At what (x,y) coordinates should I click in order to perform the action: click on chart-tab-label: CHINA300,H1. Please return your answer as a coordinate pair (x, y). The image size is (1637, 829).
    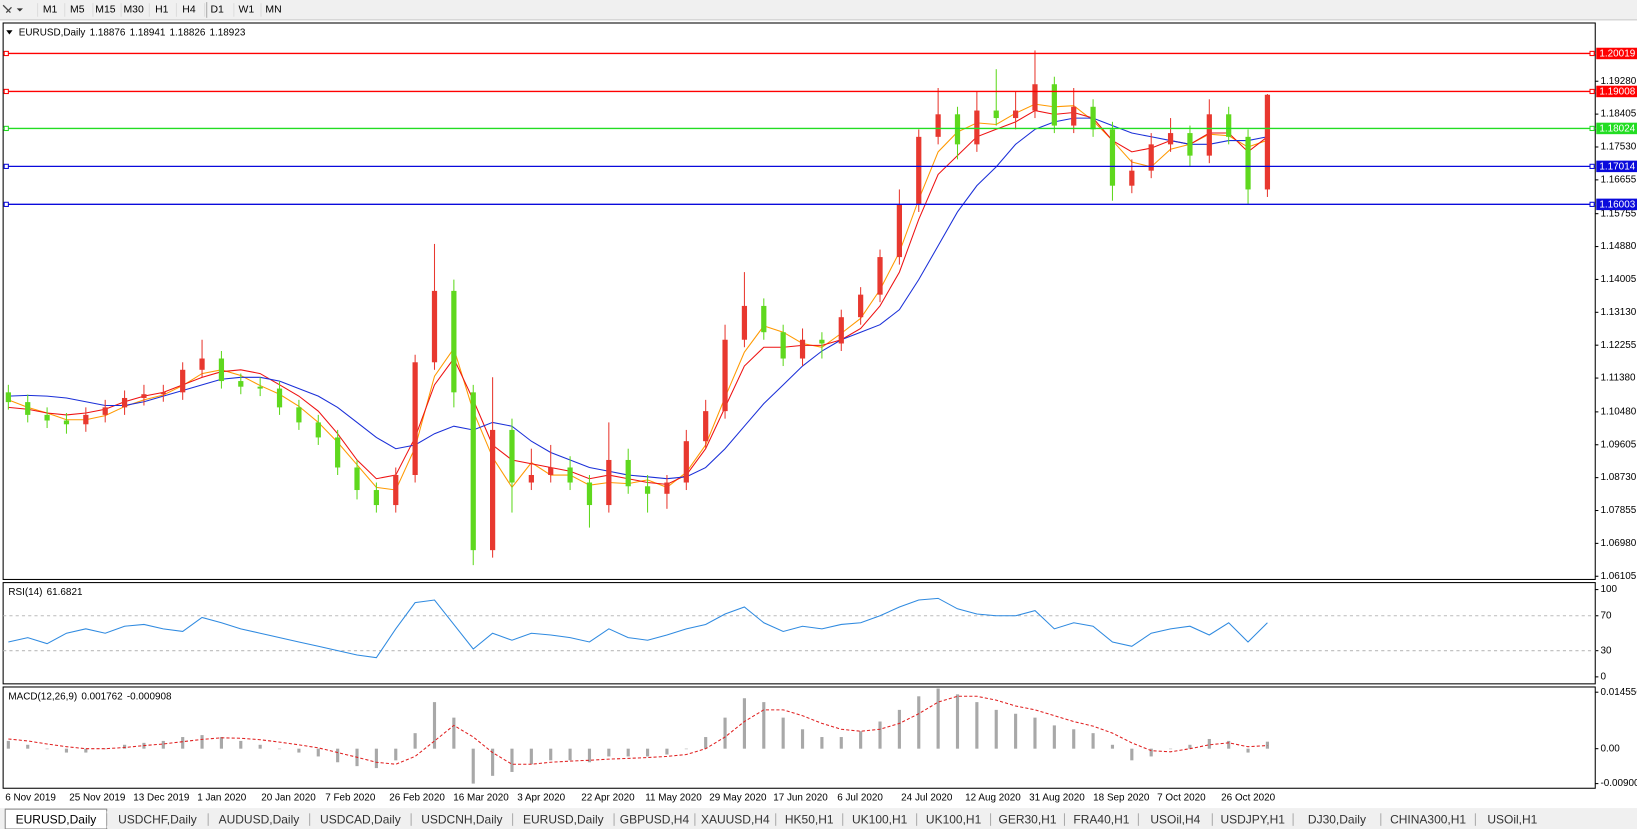
    Looking at the image, I should click on (1428, 819).